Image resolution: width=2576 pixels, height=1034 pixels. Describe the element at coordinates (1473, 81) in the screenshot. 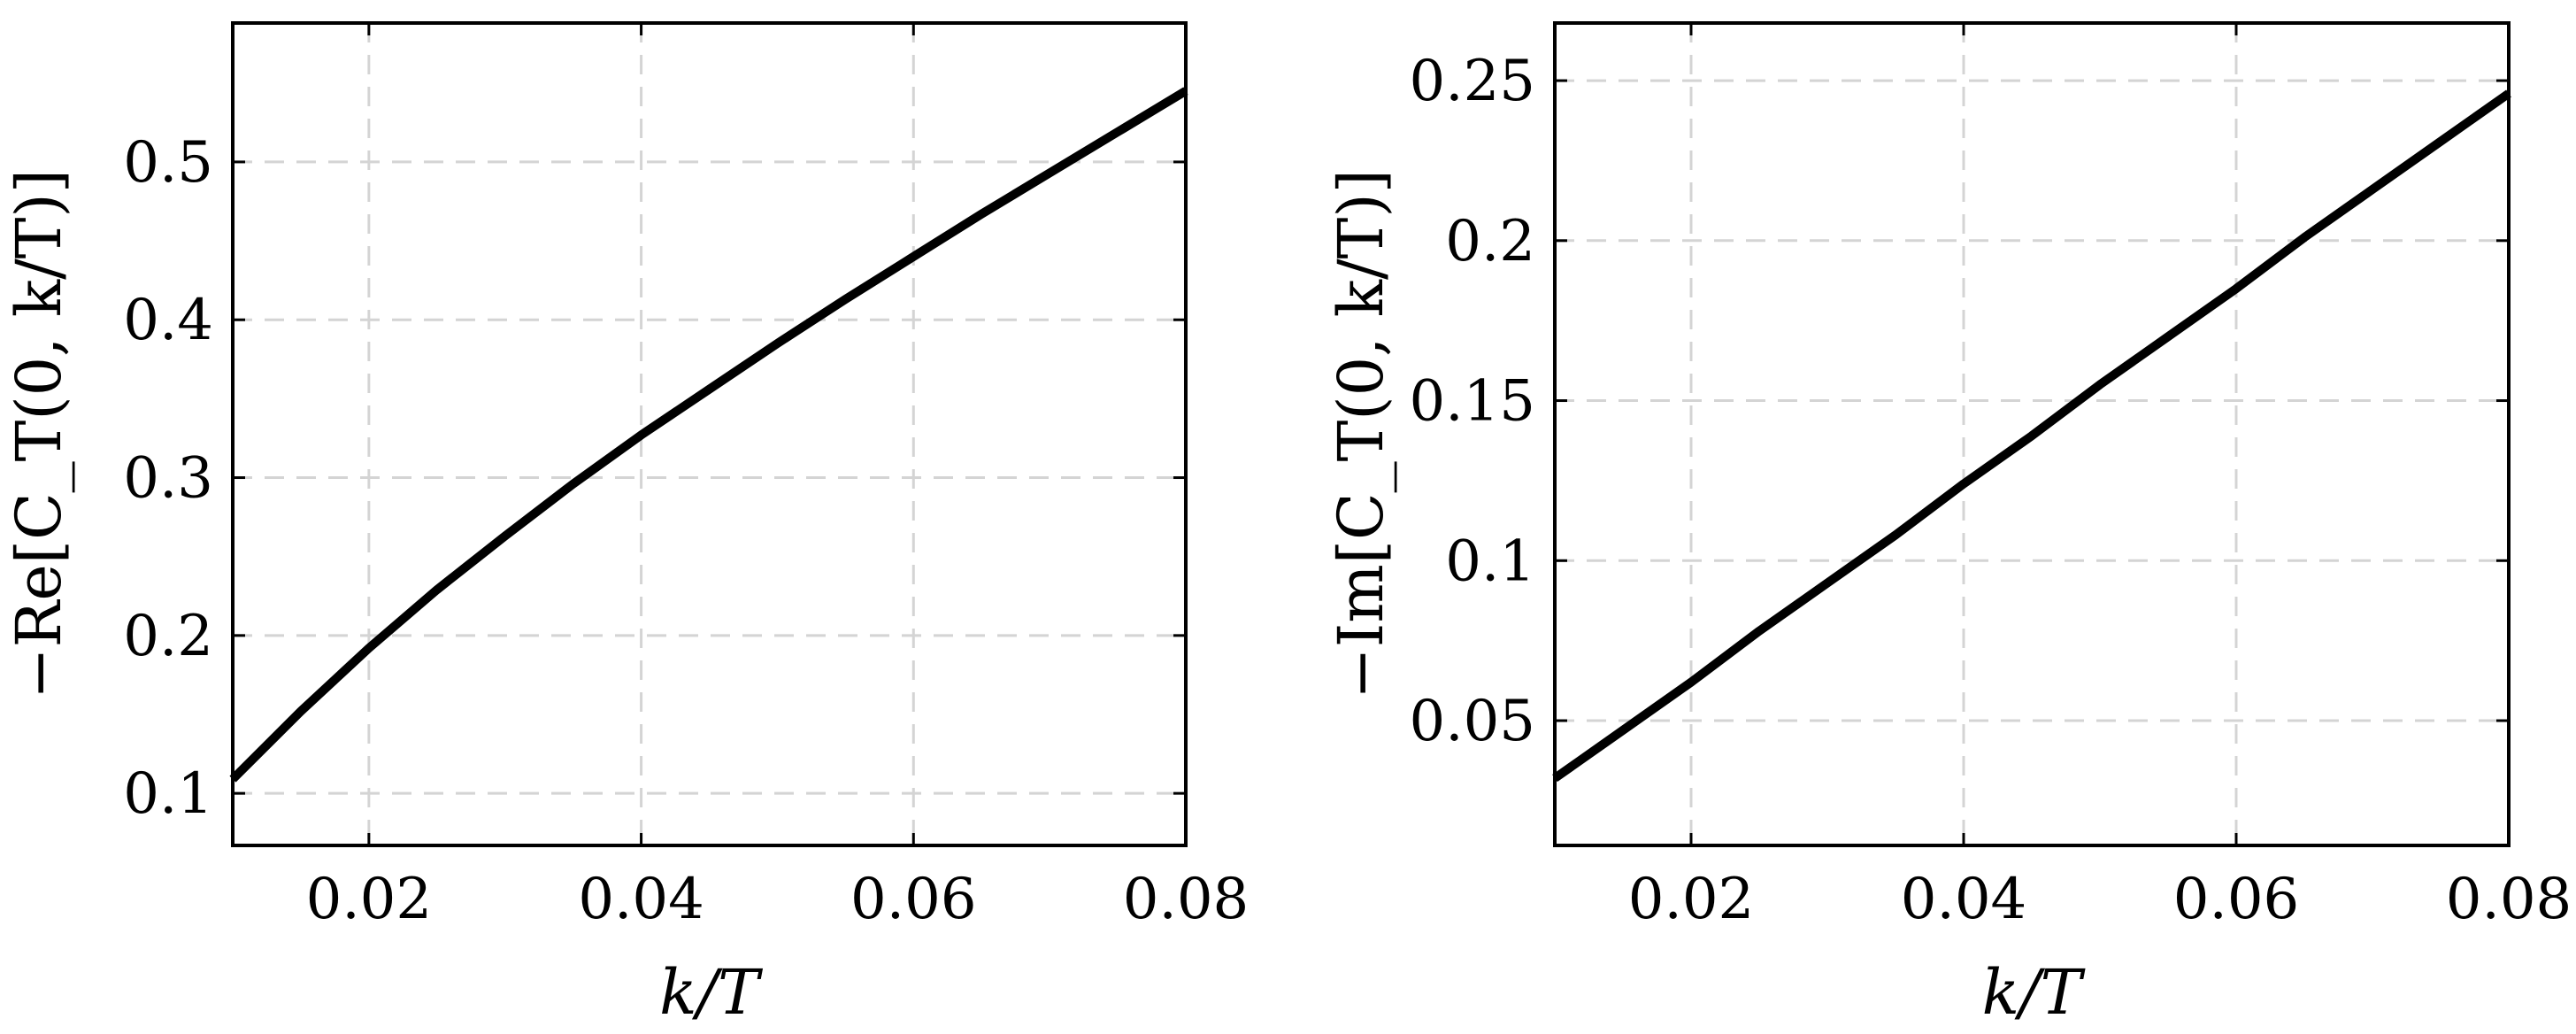

I see `y-tick-label: 0.25` at that location.